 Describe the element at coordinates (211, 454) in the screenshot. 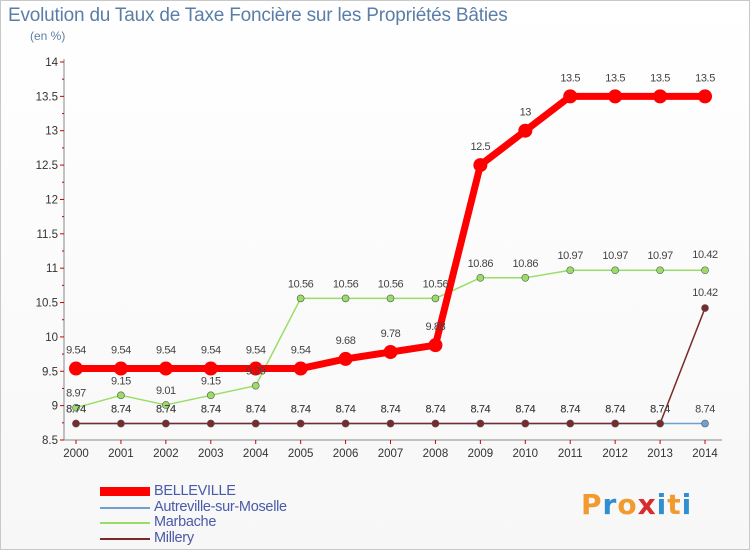

I see `x-tick-label: 2003` at that location.